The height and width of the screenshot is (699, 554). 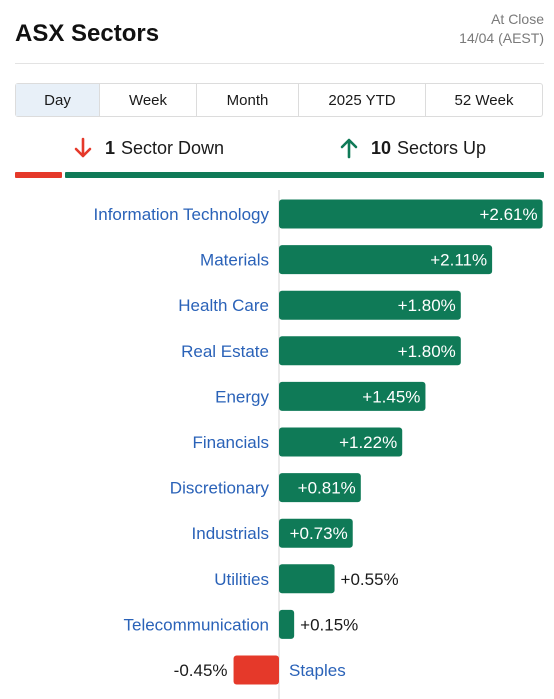 What do you see at coordinates (87, 33) in the screenshot?
I see `page-title: ASX Sectors` at bounding box center [87, 33].